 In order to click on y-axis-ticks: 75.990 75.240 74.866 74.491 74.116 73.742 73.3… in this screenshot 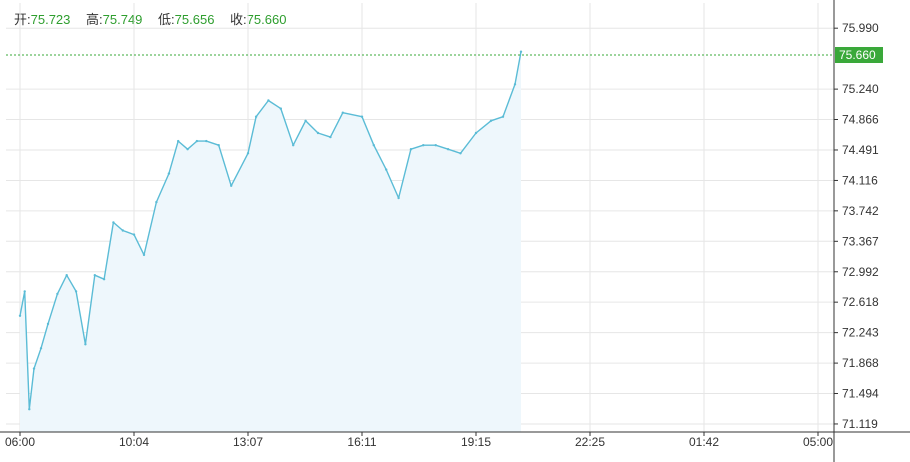, I will do `click(856, 226)`.